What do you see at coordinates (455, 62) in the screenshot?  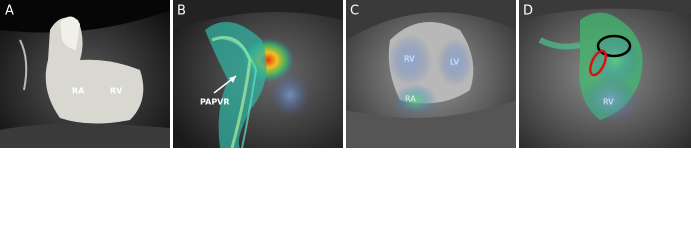 I see `annotation: LV` at bounding box center [455, 62].